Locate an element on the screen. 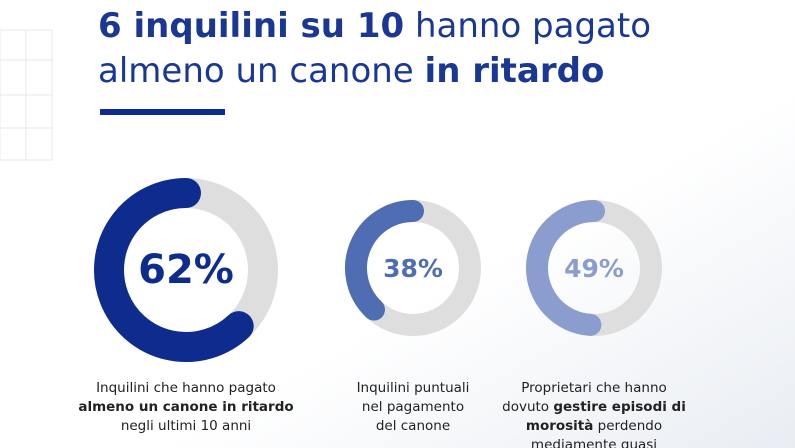 The image size is (795, 448). gauge-caption-part: Inquilini che hanno pagato is located at coordinates (186, 388).